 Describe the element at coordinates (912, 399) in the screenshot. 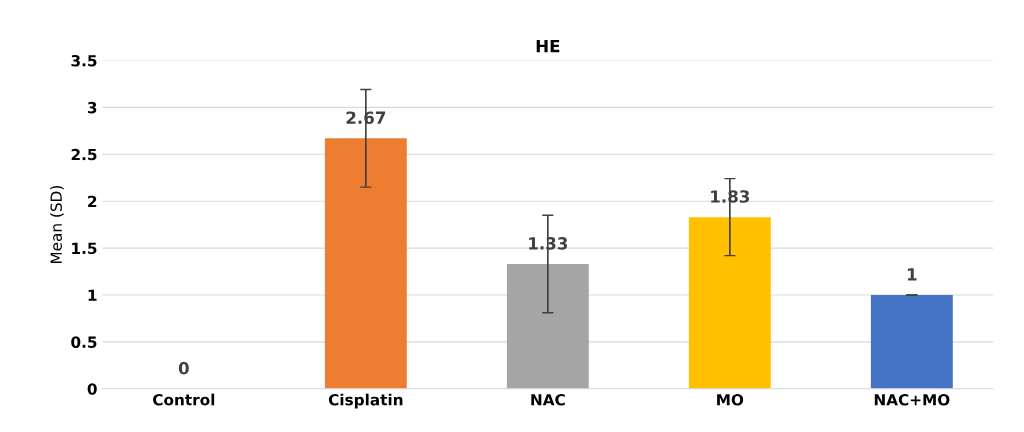

I see `x-tick-label: NAC+MO` at that location.